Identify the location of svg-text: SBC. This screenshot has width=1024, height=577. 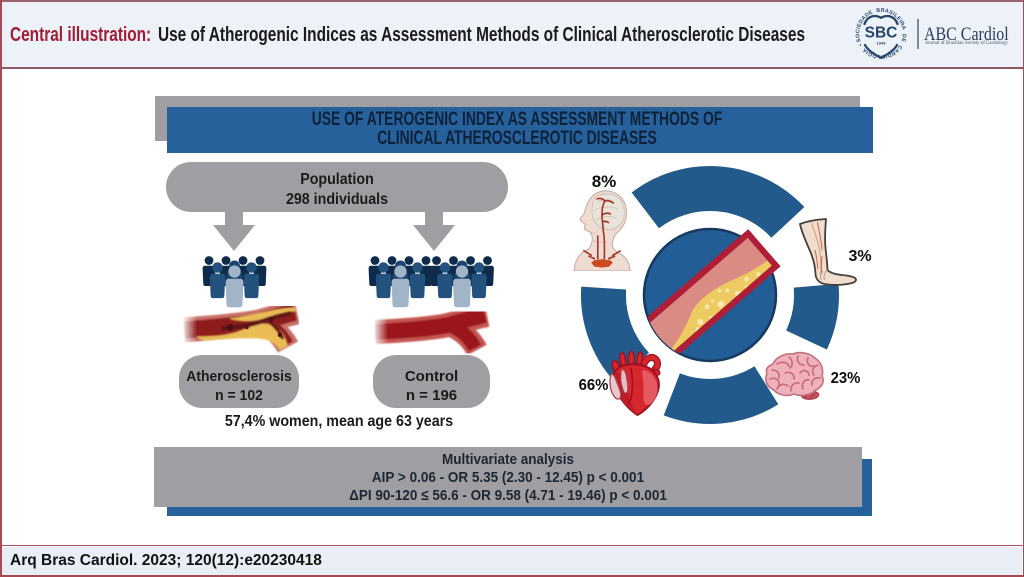
(881, 33).